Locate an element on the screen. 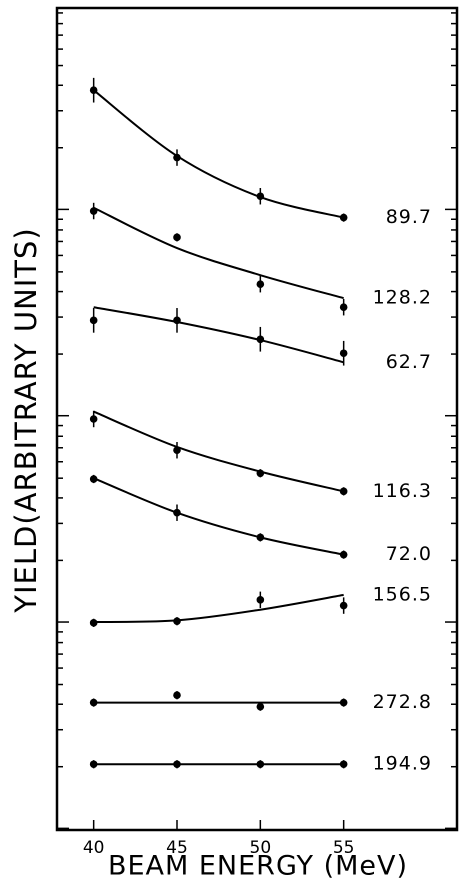 The image size is (466, 889). series-label: 89.7 is located at coordinates (409, 217).